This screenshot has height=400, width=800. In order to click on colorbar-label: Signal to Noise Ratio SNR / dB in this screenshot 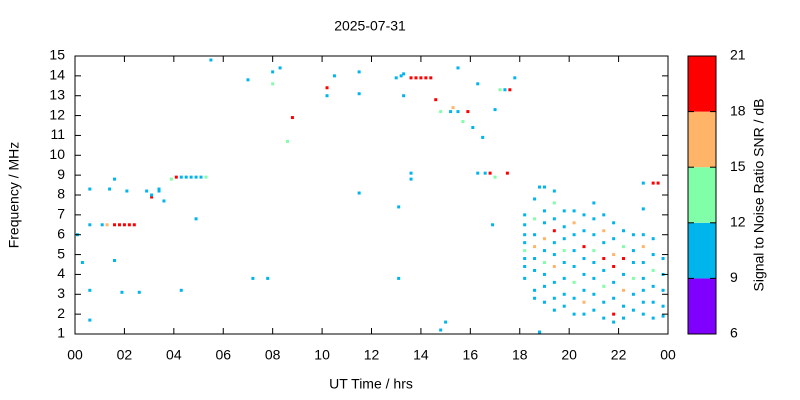, I will do `click(759, 195)`.